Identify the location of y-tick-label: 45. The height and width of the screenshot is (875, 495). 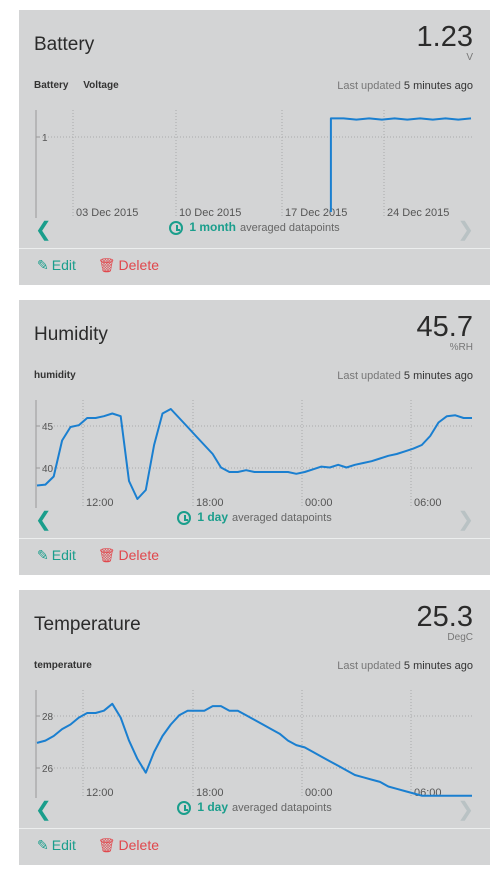
(48, 427).